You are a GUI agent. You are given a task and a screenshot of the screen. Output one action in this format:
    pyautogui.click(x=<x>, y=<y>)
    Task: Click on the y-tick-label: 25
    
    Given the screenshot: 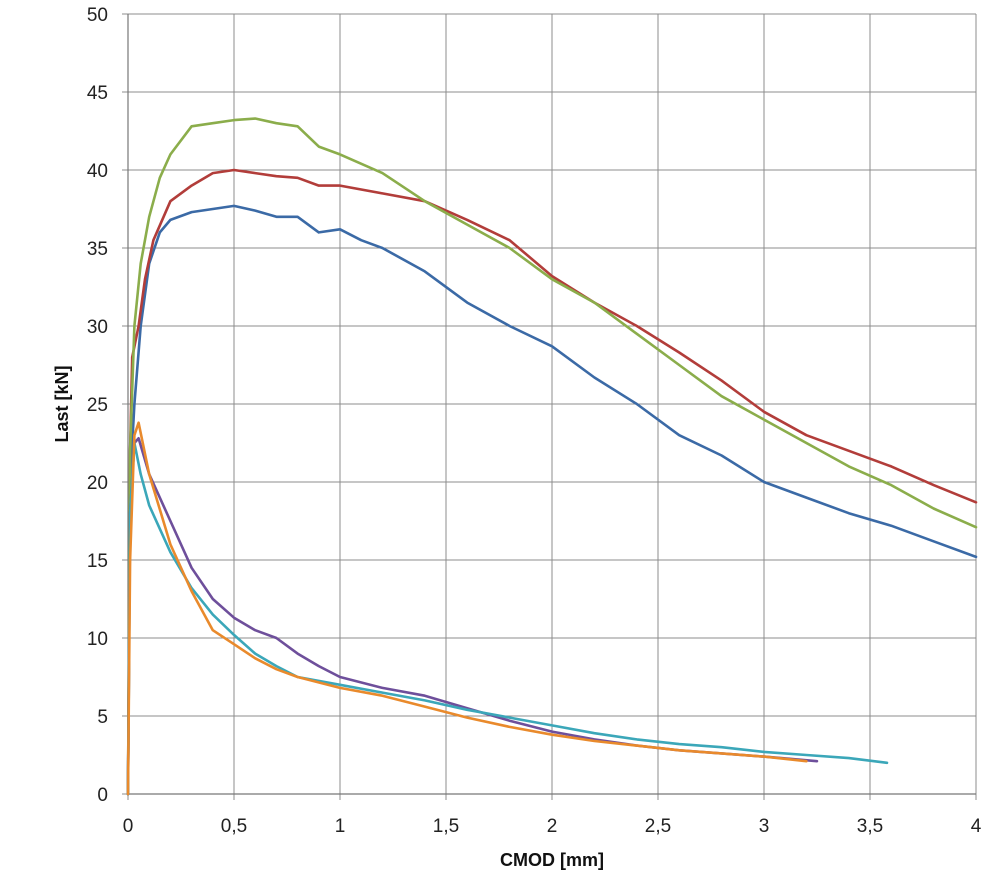 What is the action you would take?
    pyautogui.click(x=97, y=405)
    